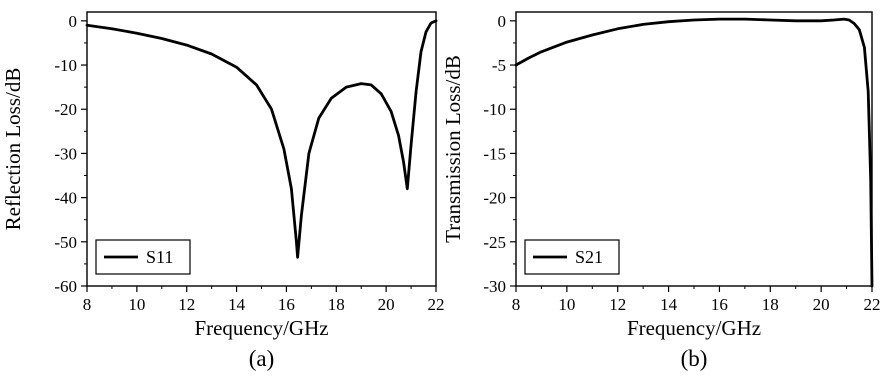 This screenshot has width=882, height=380. Describe the element at coordinates (694, 358) in the screenshot. I see `panel-caption: (b)` at that location.